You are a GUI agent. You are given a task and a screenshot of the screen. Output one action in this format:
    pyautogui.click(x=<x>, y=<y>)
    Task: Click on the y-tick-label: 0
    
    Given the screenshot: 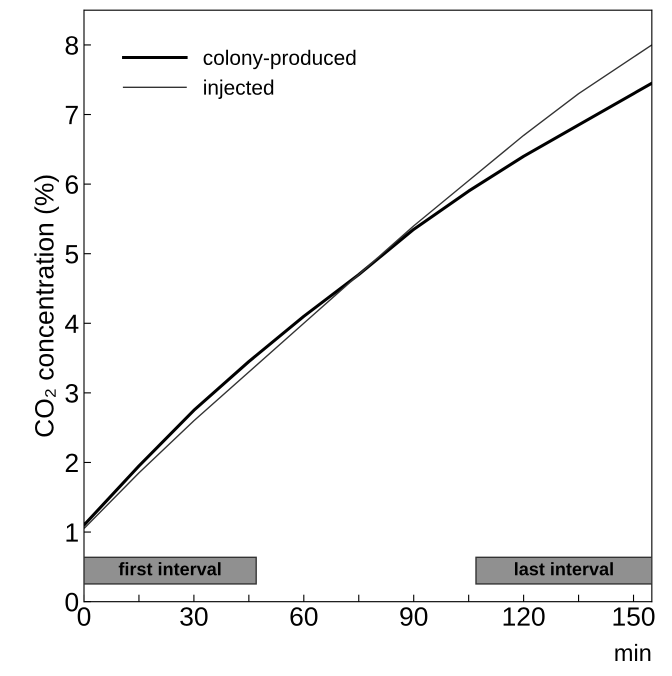 What is the action you would take?
    pyautogui.click(x=71, y=602)
    